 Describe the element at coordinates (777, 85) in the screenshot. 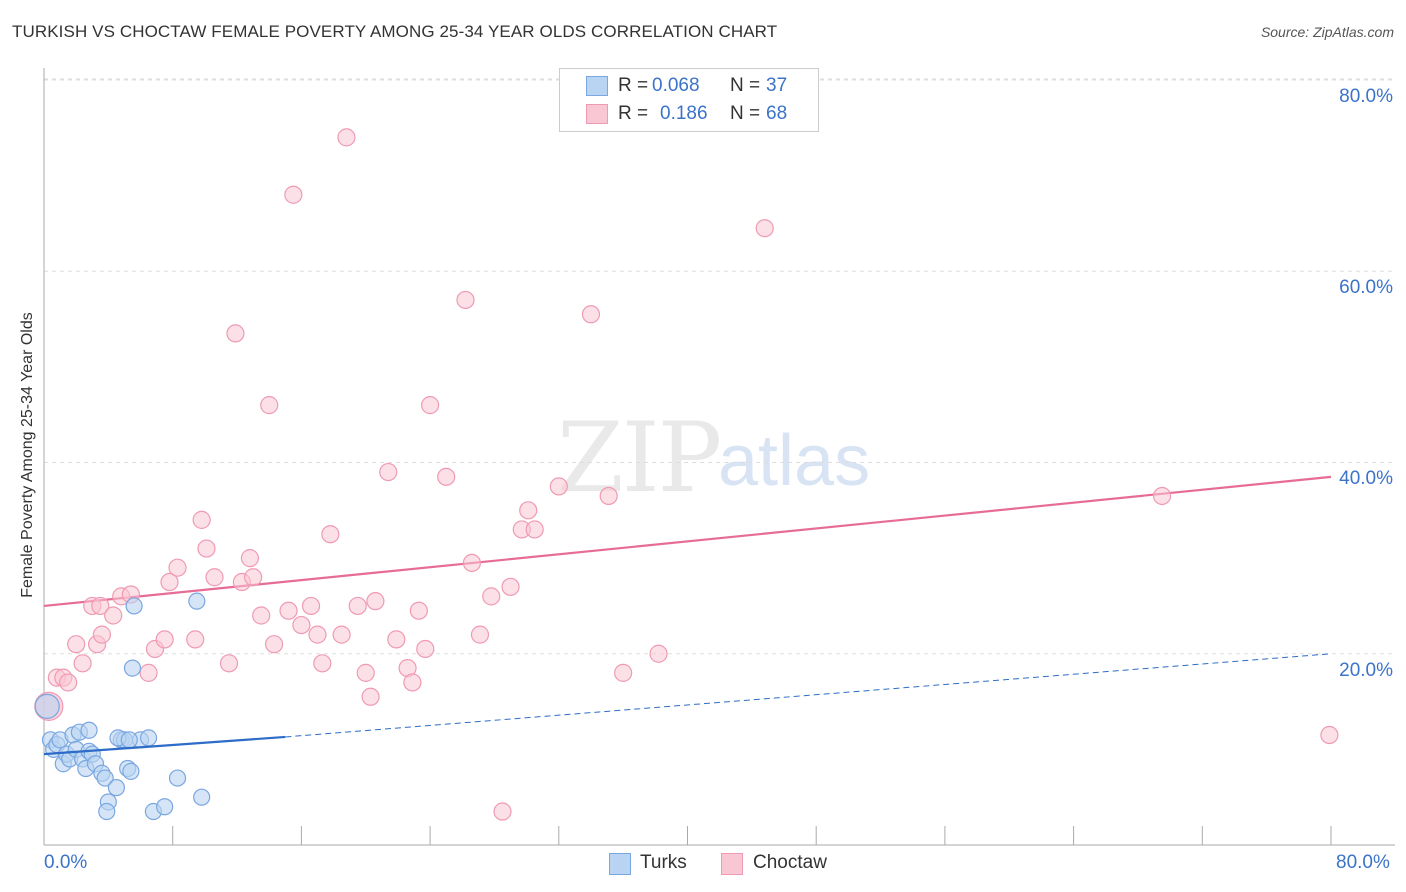

I see `legend-n-value-turks: 37` at that location.